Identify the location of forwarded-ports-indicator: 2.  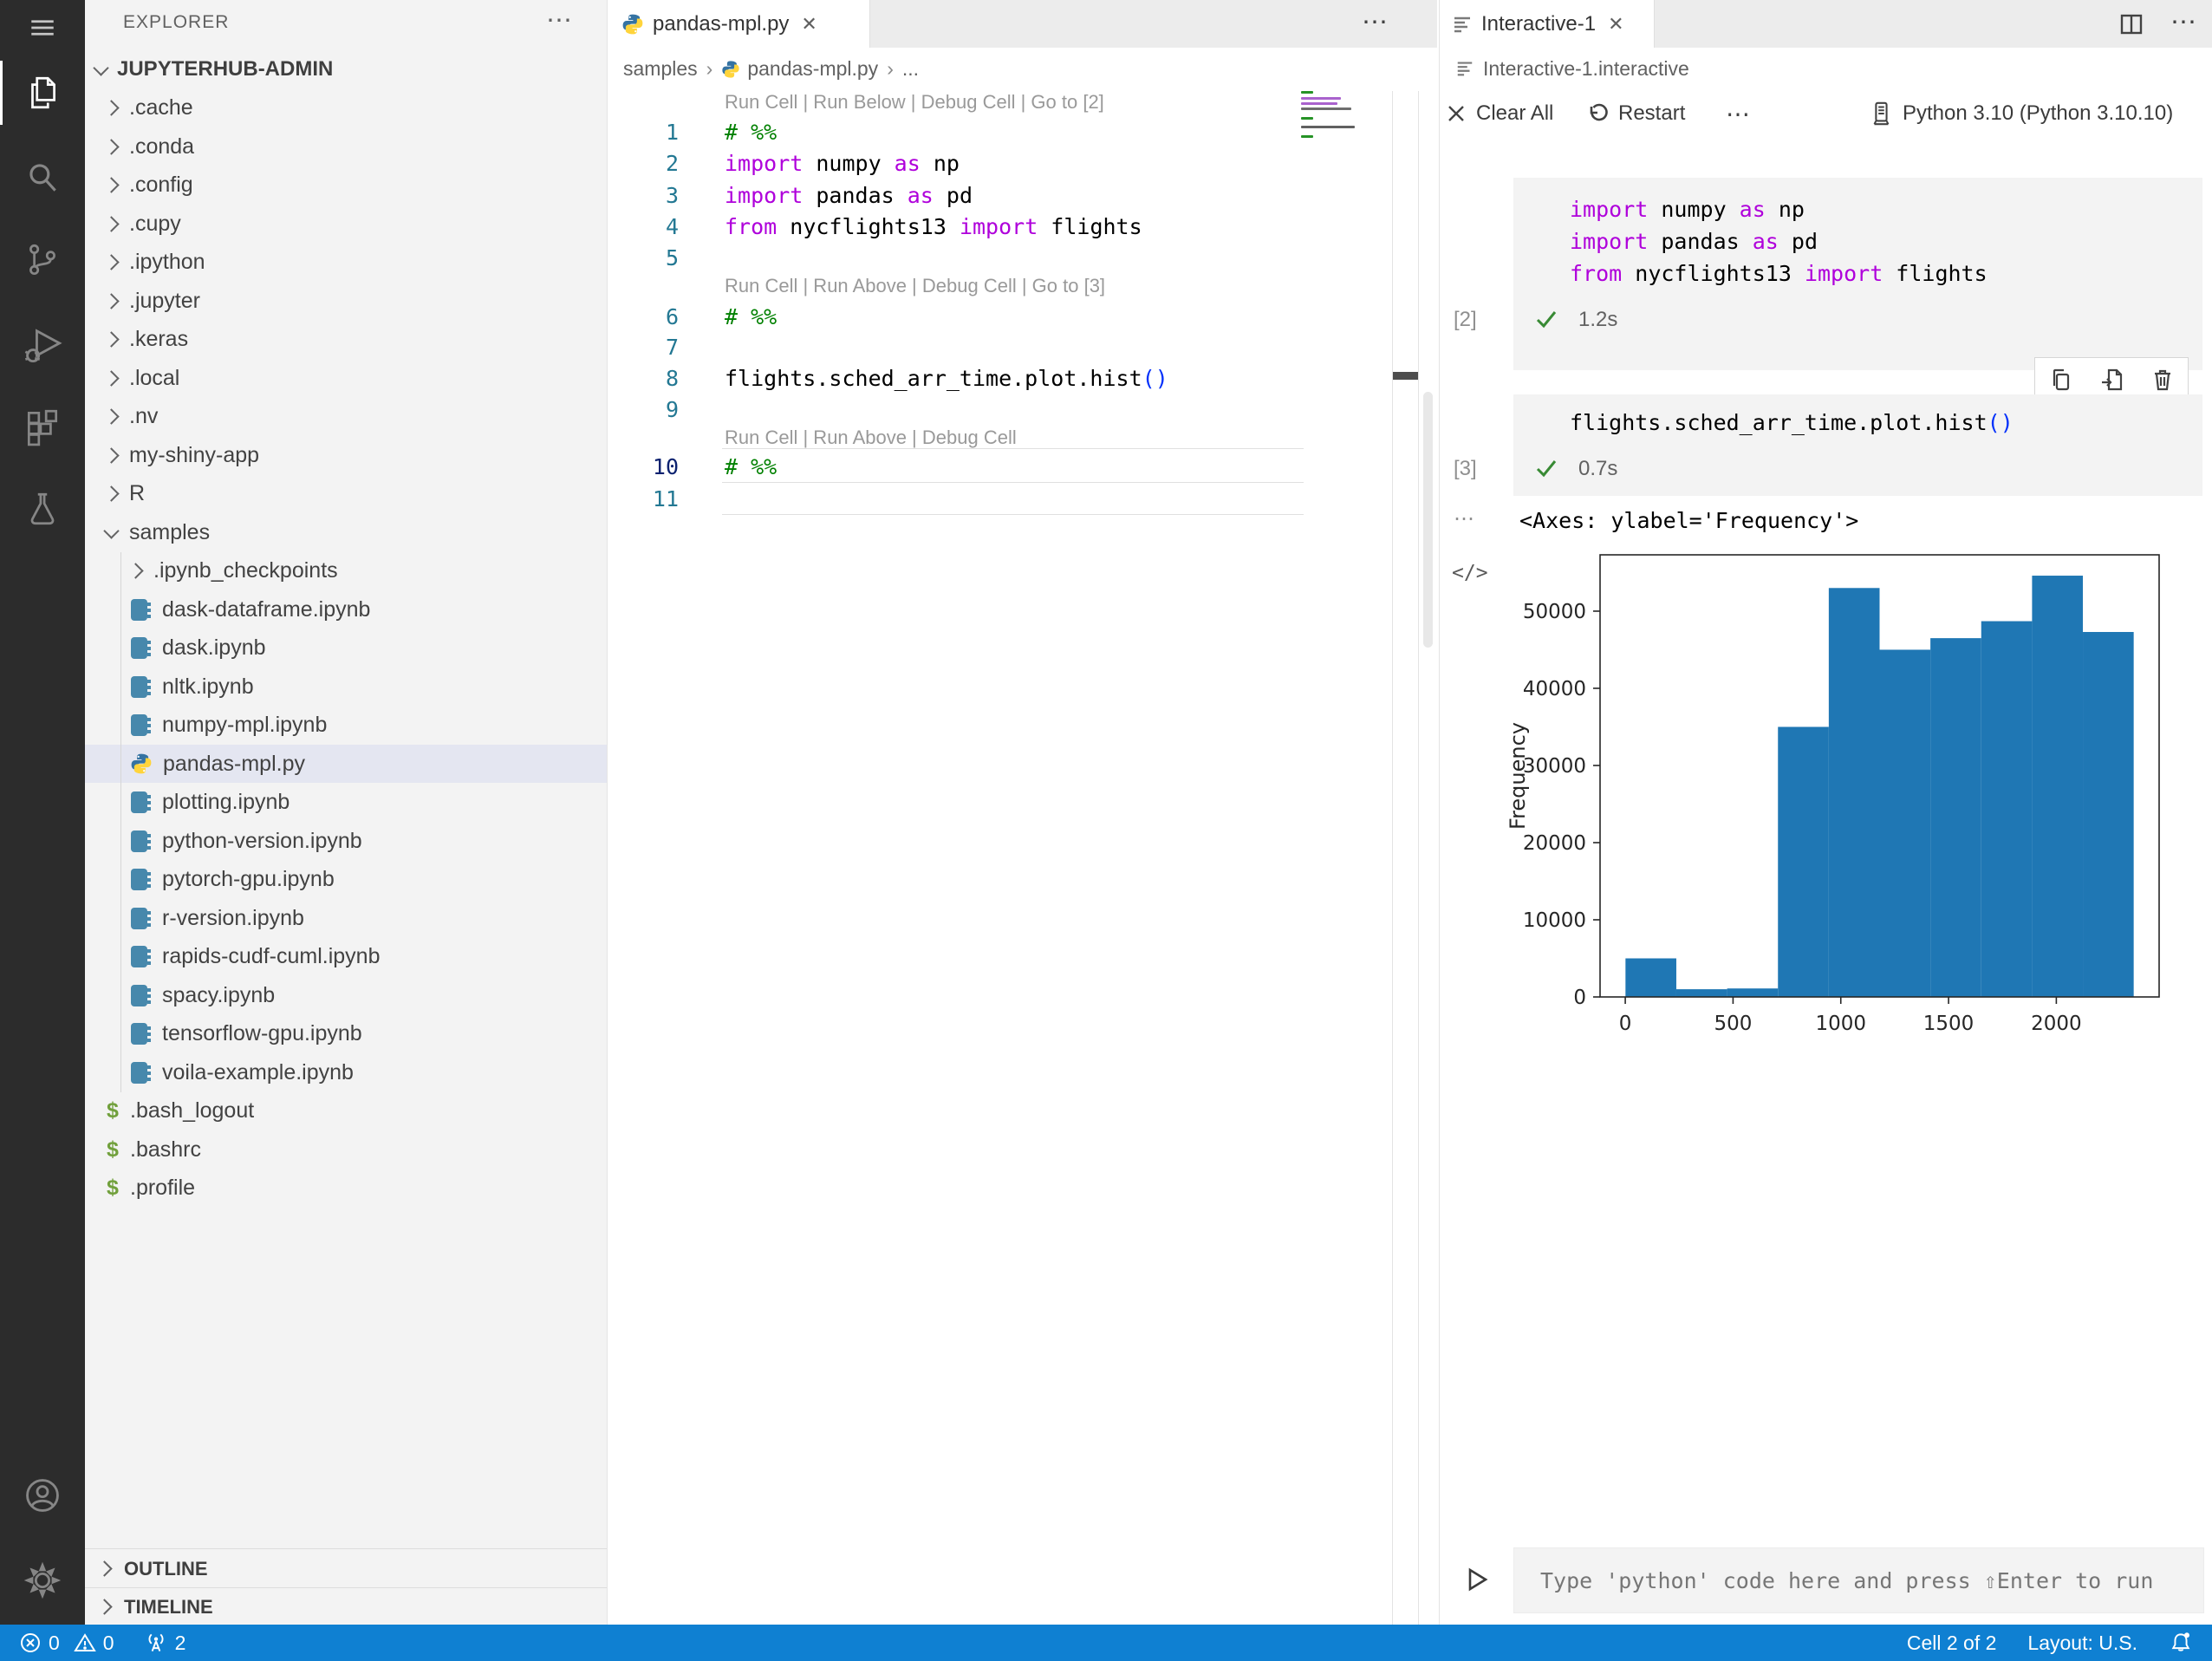
(164, 1643).